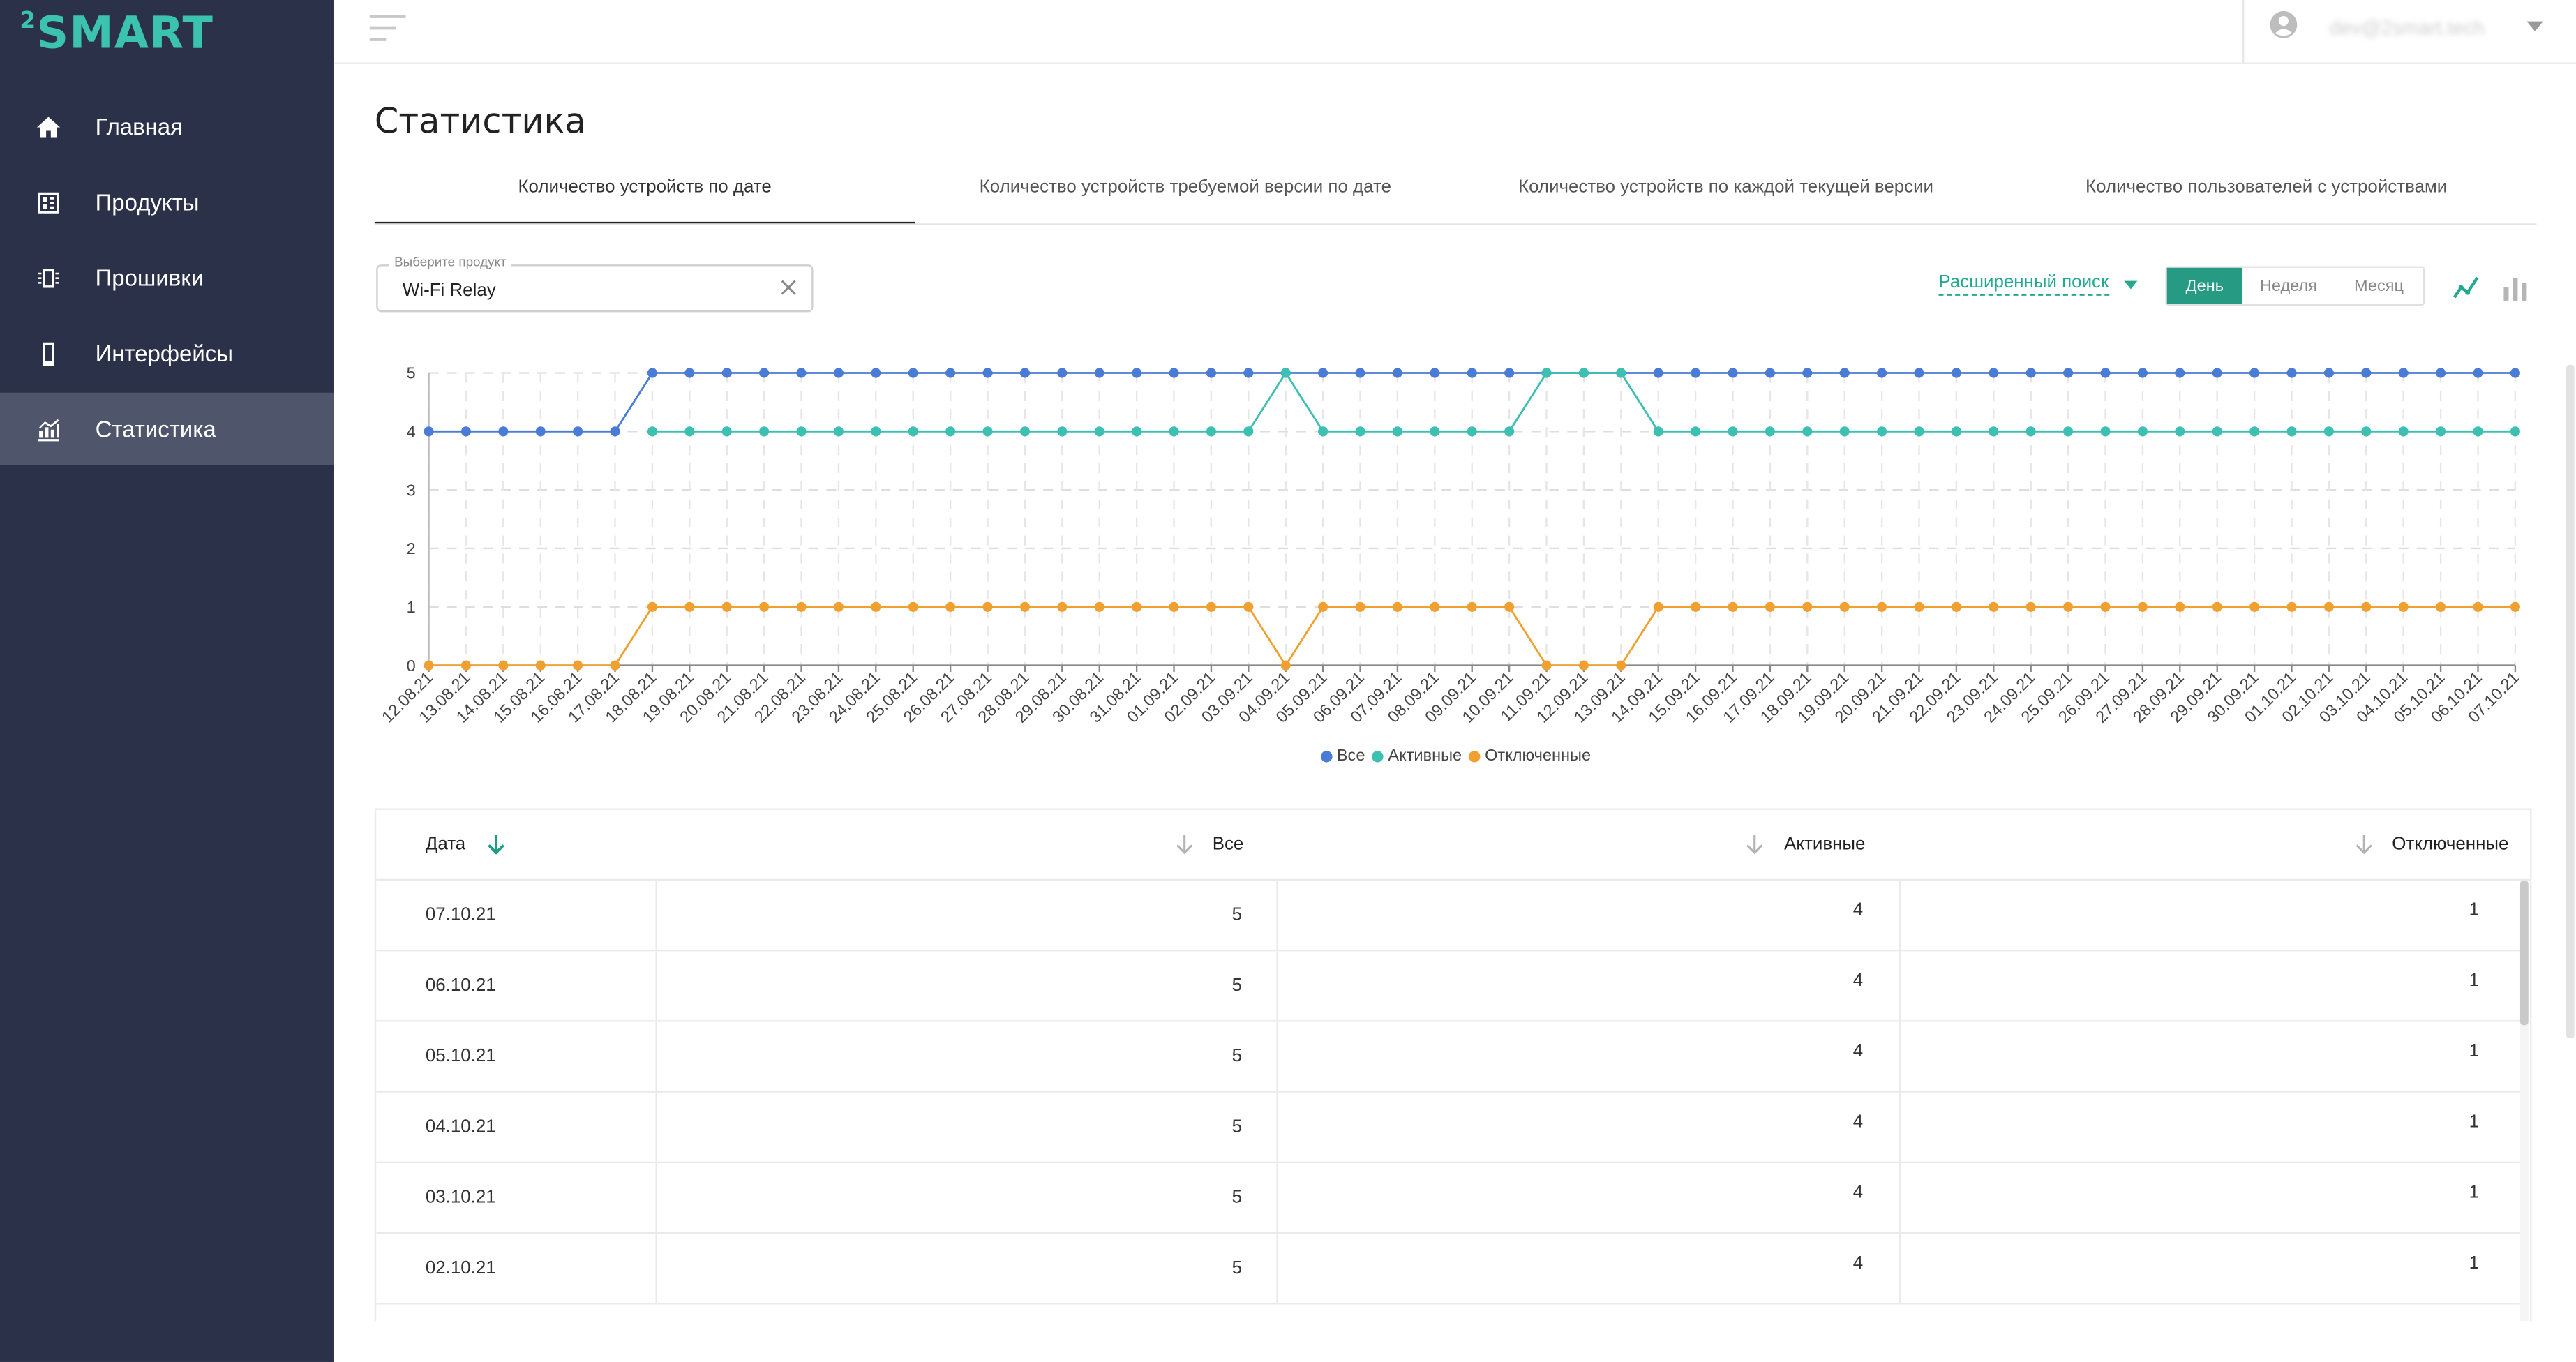  Describe the element at coordinates (2131, 285) in the screenshot. I see `caret-down-icon` at that location.